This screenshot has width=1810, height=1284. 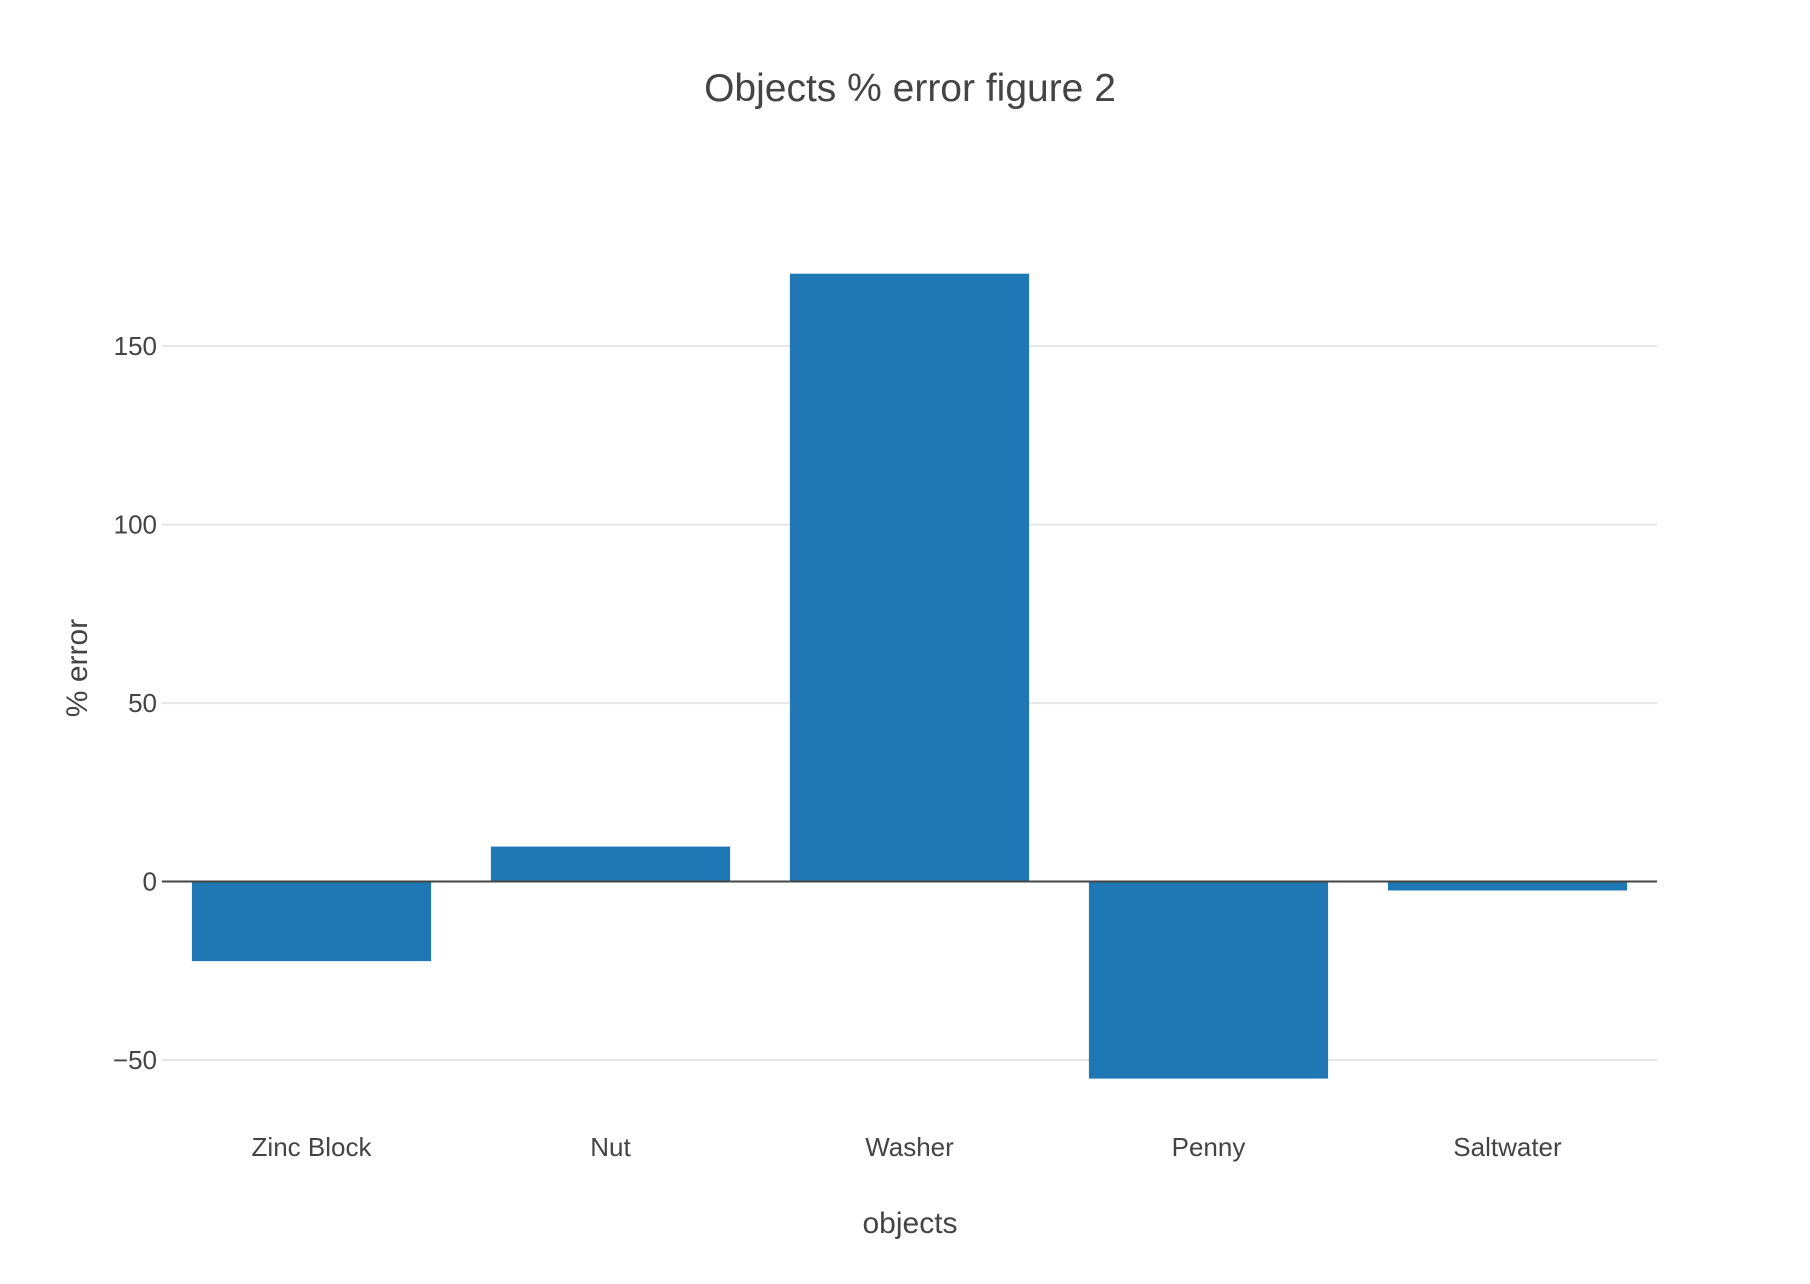 What do you see at coordinates (135, 525) in the screenshot?
I see `y-tick-label: 100` at bounding box center [135, 525].